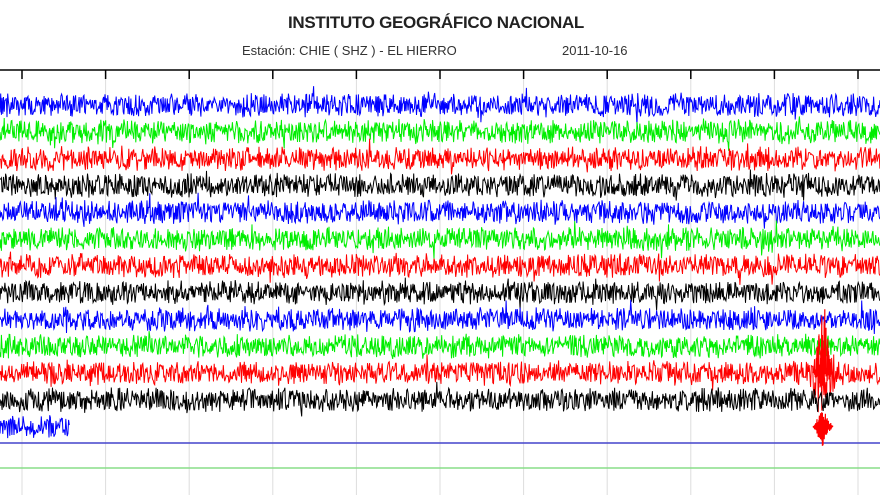  I want to click on station-label: Estación: CHIE ( SHZ ) - EL HIERRO, so click(349, 50).